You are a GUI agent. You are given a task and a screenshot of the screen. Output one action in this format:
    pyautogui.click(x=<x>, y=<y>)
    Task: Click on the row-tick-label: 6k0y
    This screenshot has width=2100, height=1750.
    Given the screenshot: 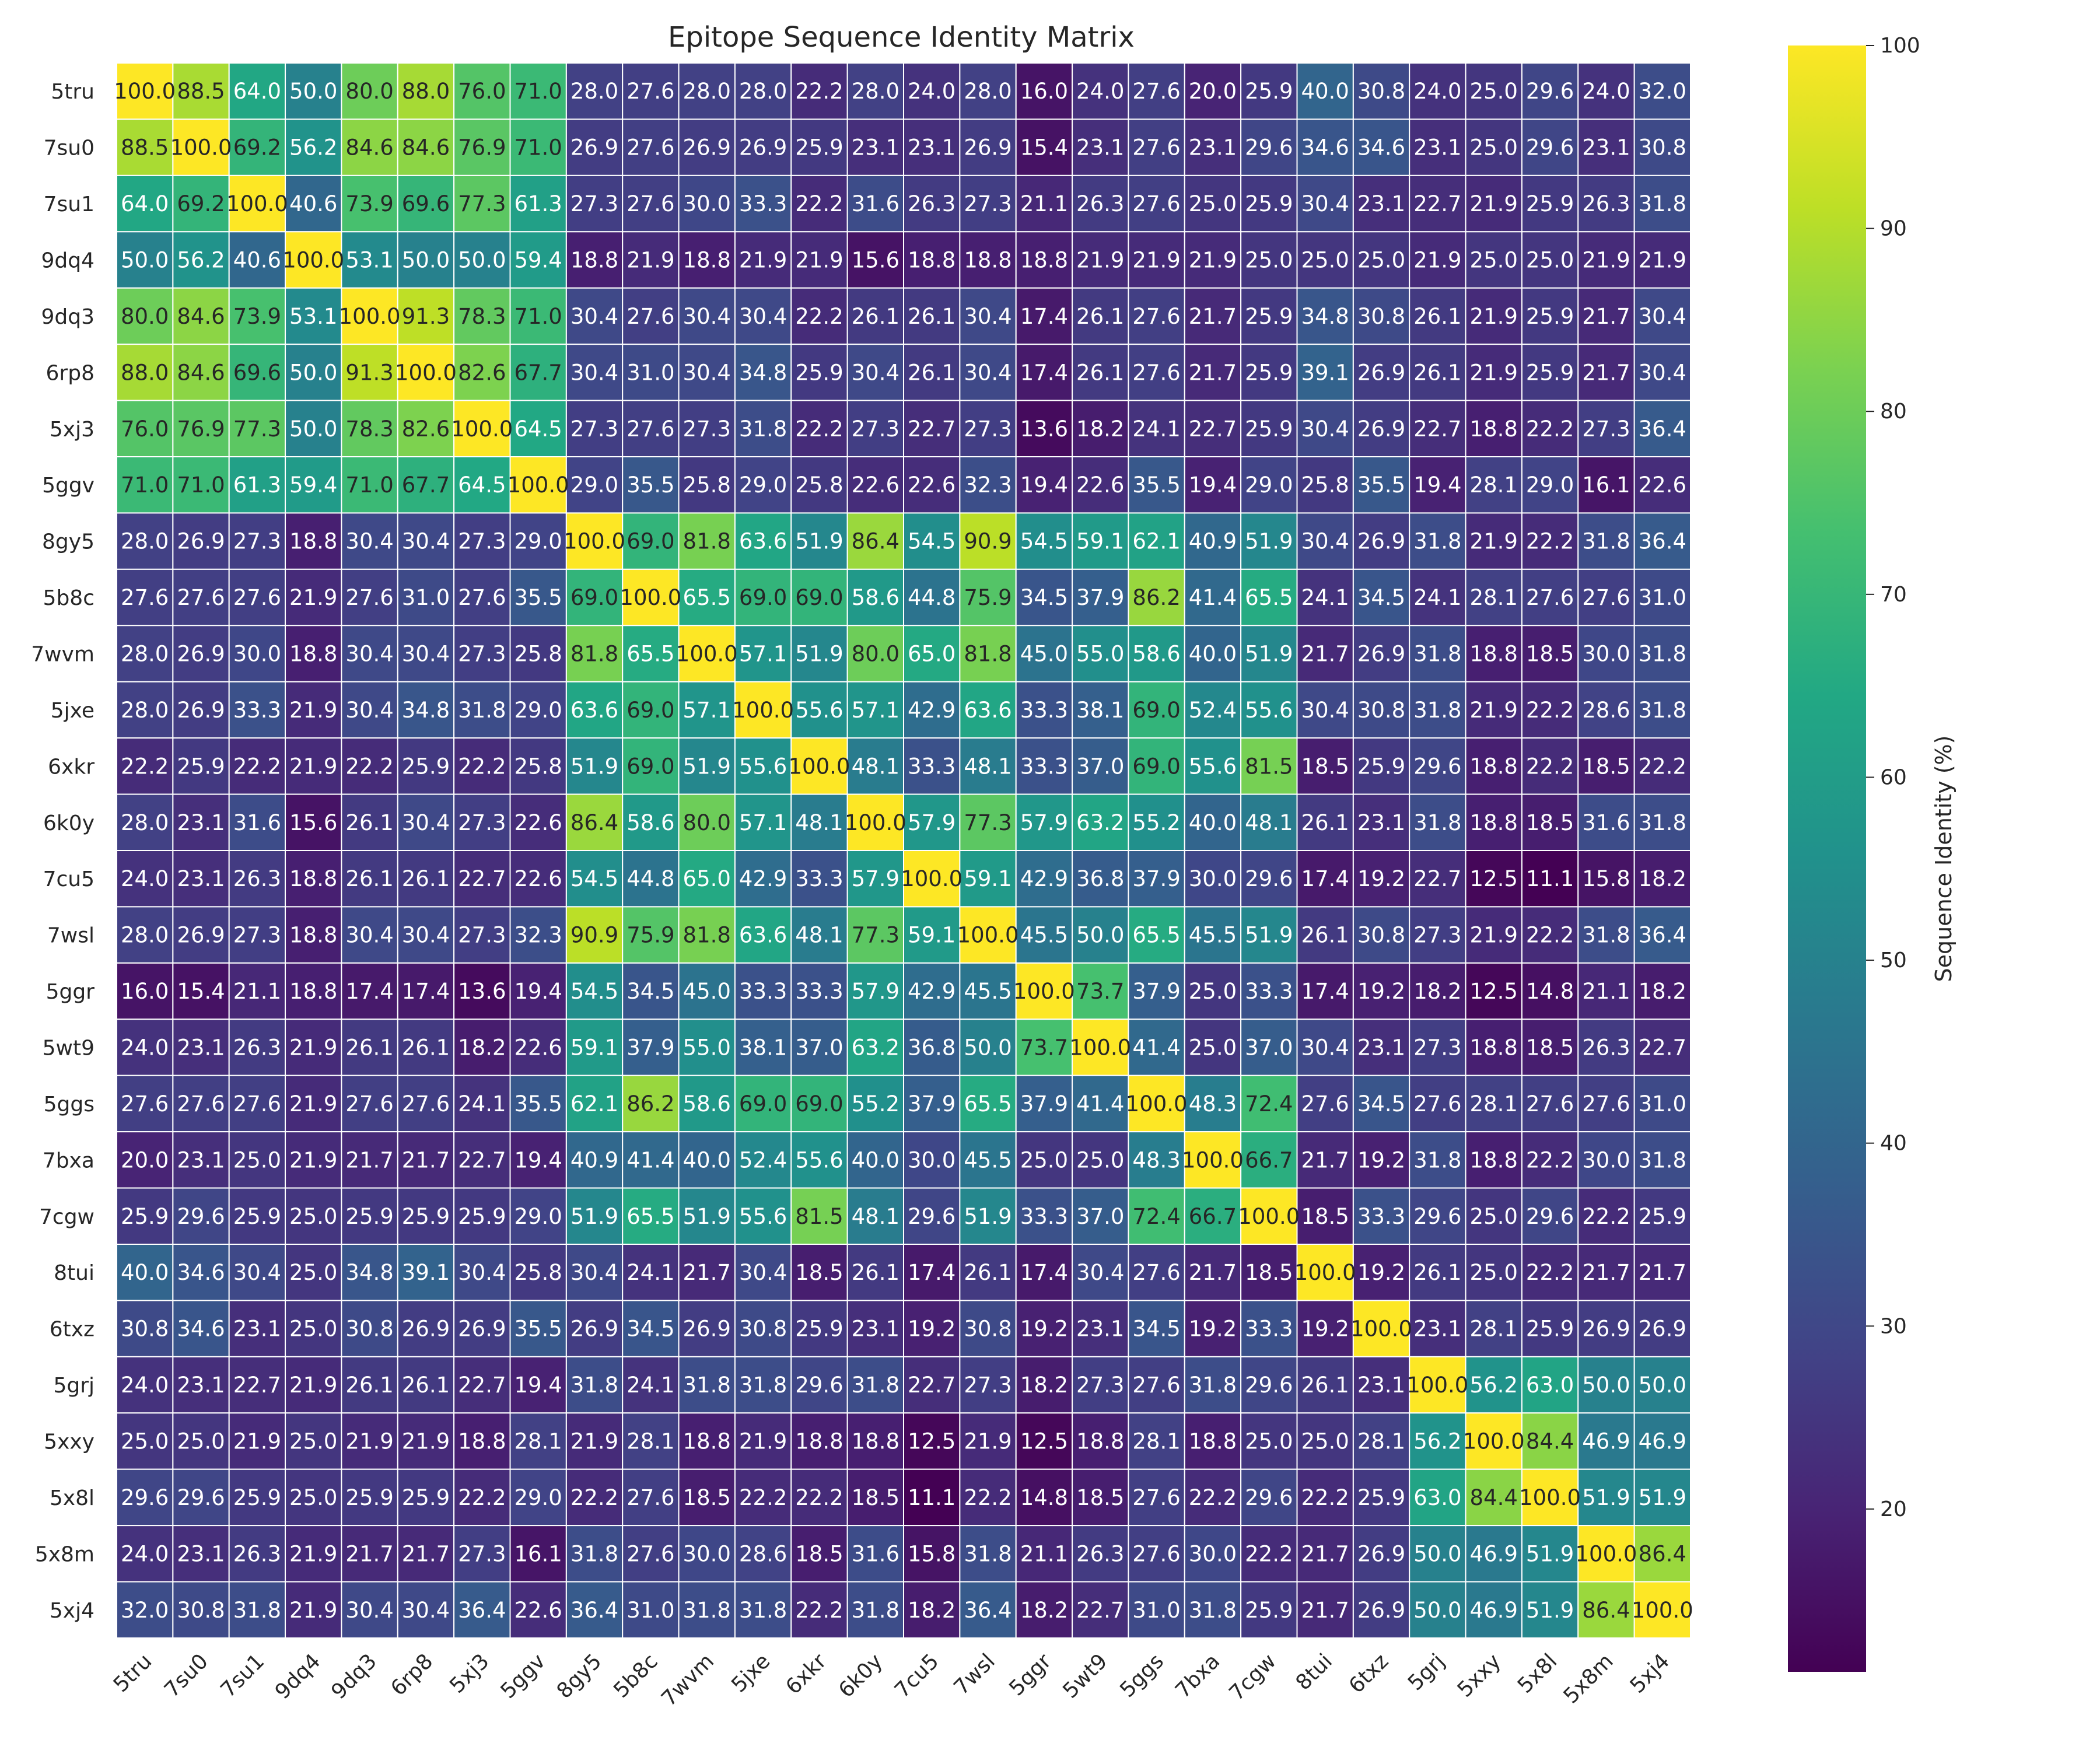 What is the action you would take?
    pyautogui.click(x=68, y=823)
    